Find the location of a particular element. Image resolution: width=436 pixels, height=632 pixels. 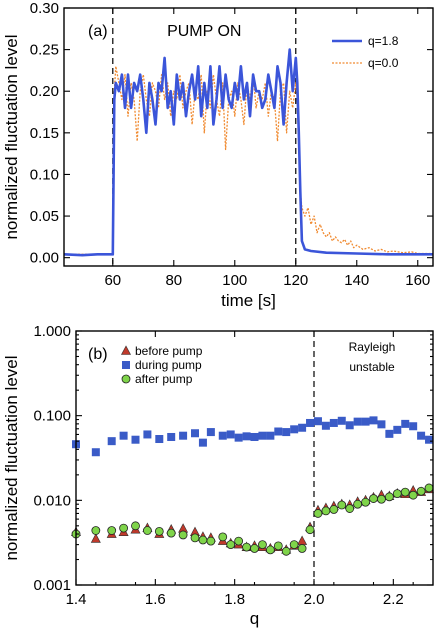

ytick-label: 0.001 is located at coordinates (52, 585).